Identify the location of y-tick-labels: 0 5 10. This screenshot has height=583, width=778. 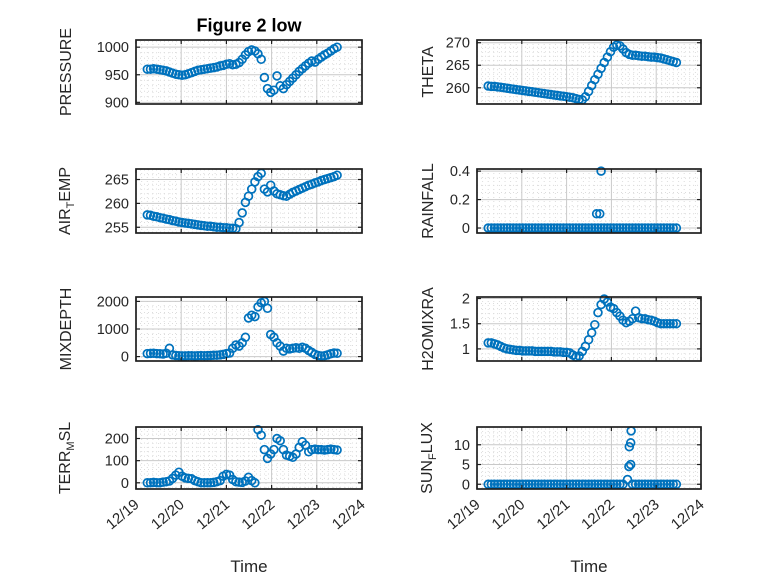
(462, 465).